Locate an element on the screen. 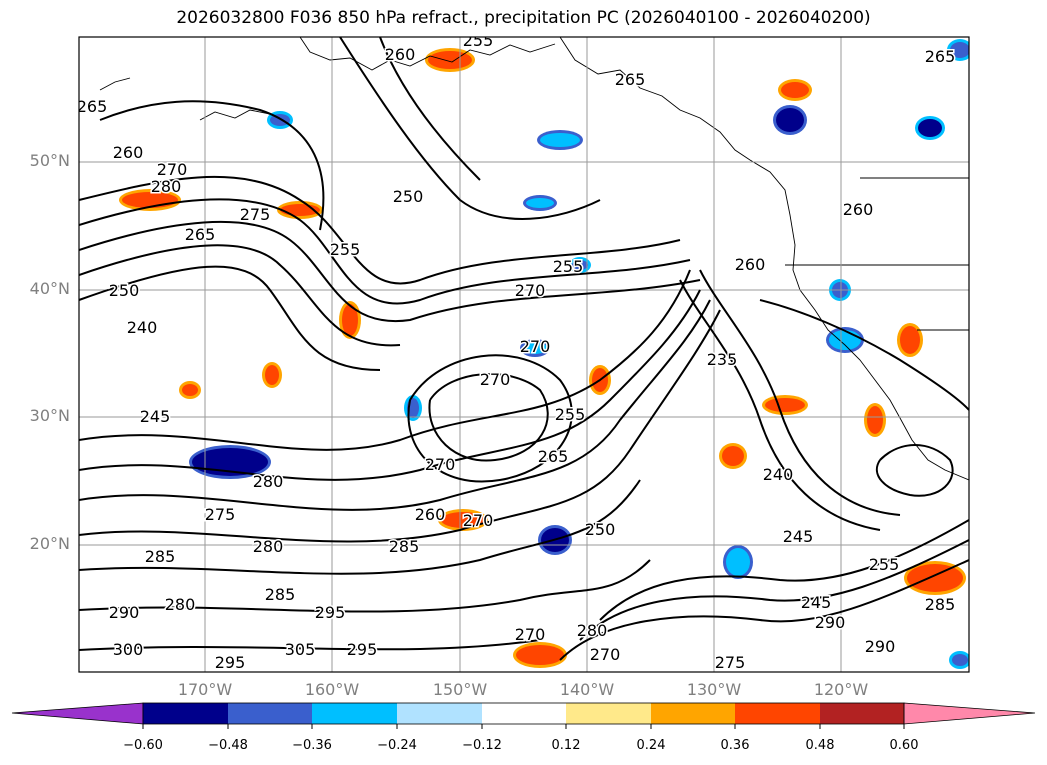 This screenshot has width=1047, height=765. colorbar-tick-label: −0.48 is located at coordinates (228, 745).